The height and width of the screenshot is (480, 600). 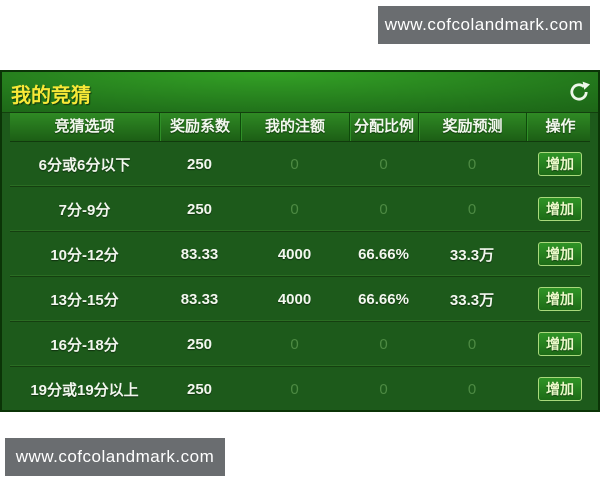 I want to click on option-cell: 16分-18分, so click(x=84, y=345).